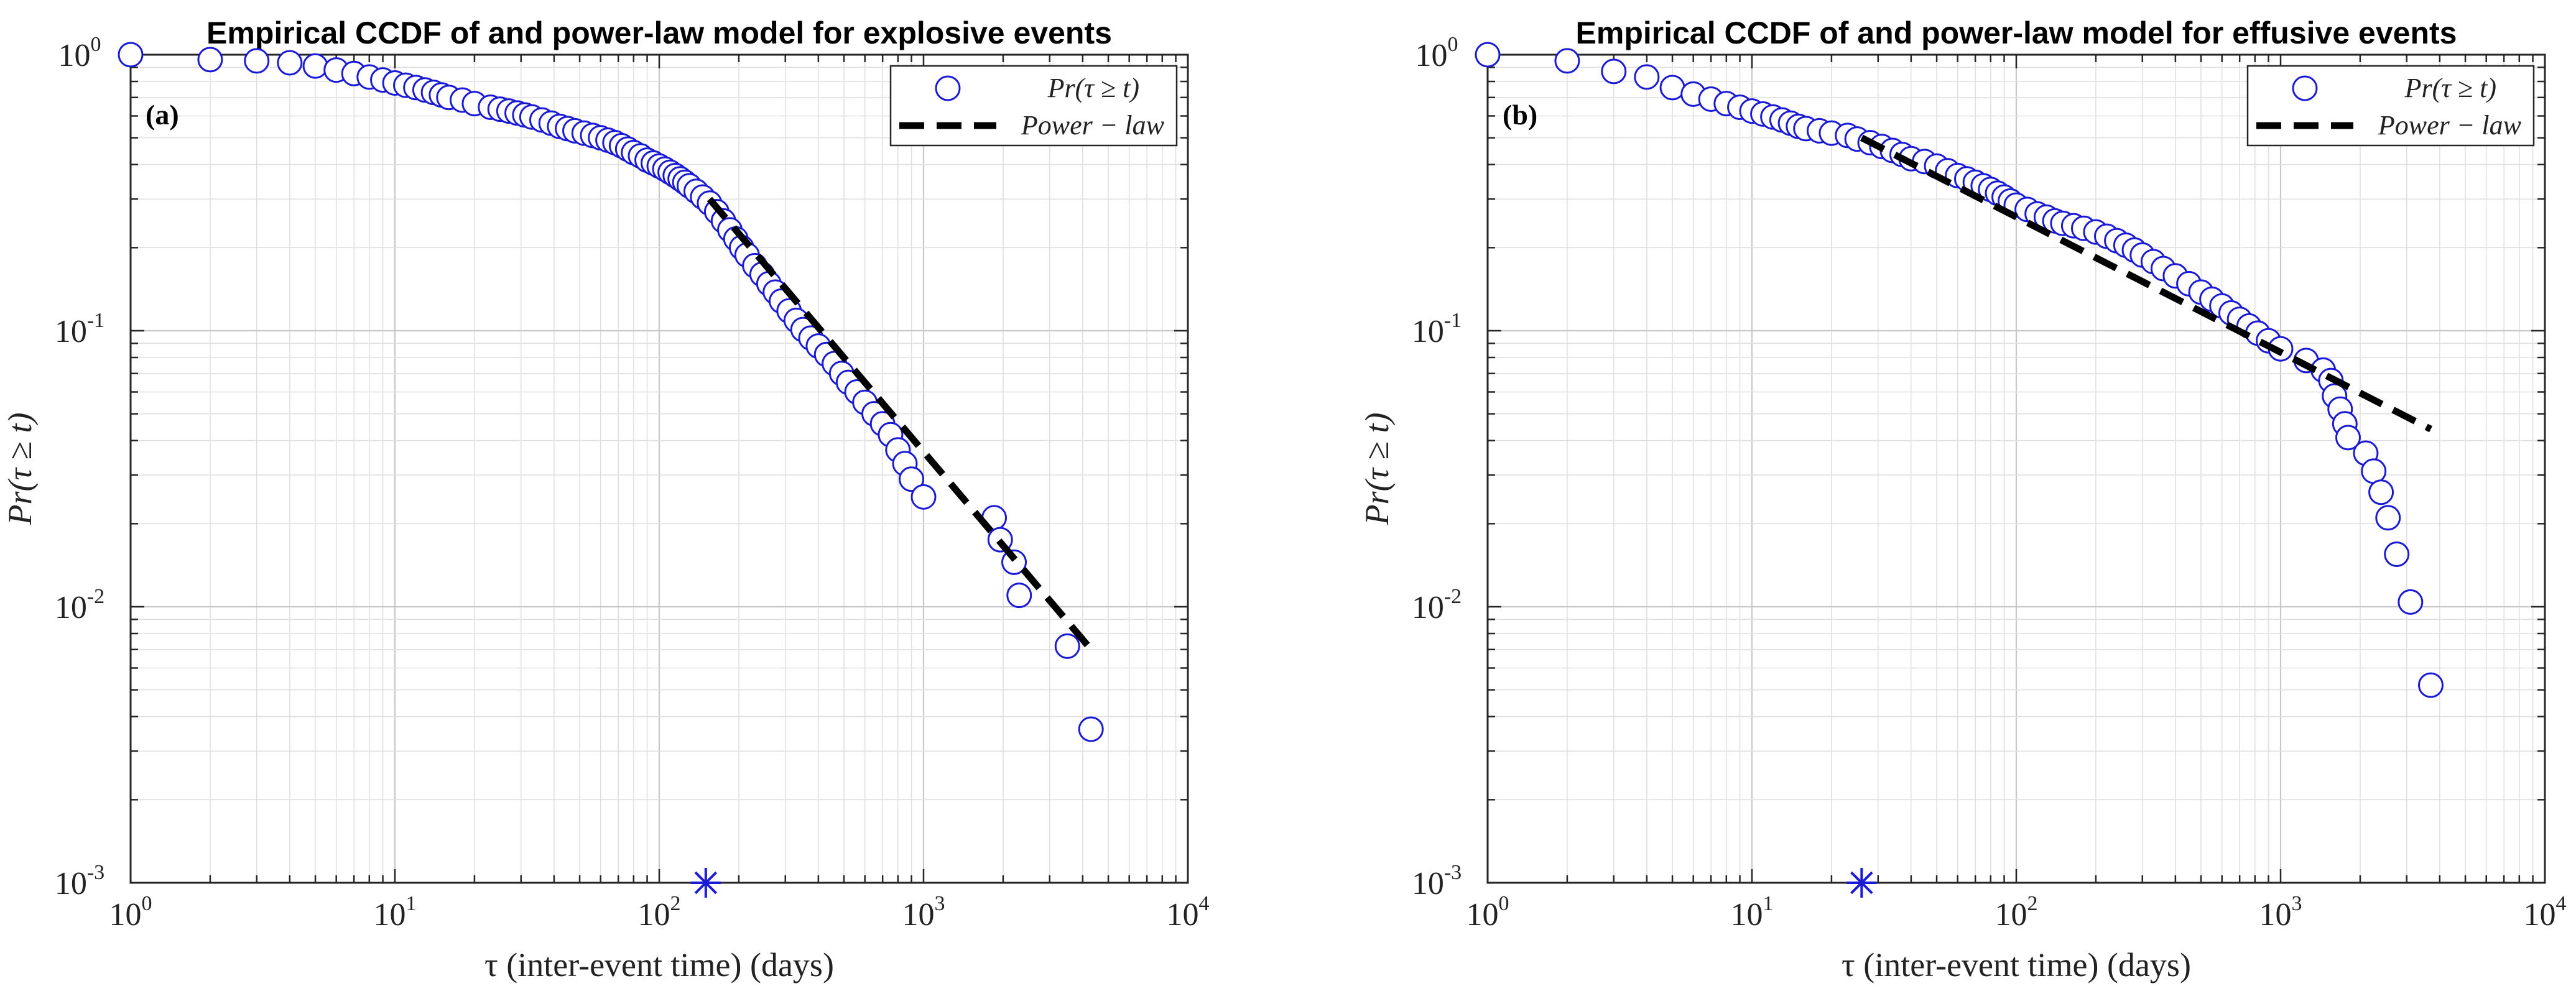  I want to click on panel-label: (a), so click(163, 115).